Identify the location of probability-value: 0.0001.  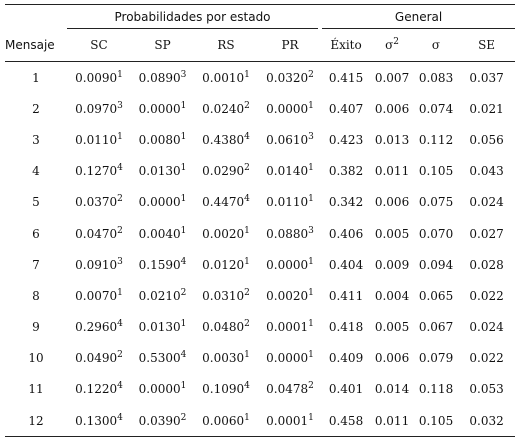
(287, 420).